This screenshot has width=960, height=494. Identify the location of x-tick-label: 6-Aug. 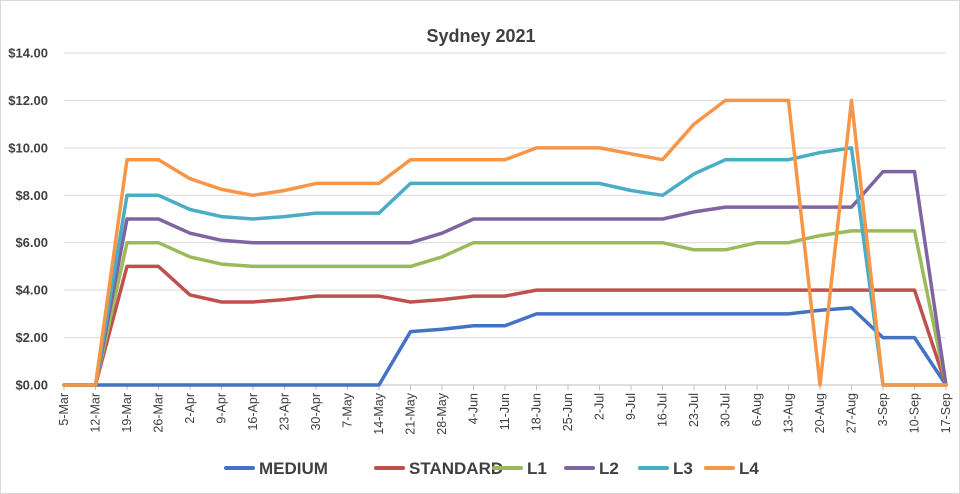
(757, 409).